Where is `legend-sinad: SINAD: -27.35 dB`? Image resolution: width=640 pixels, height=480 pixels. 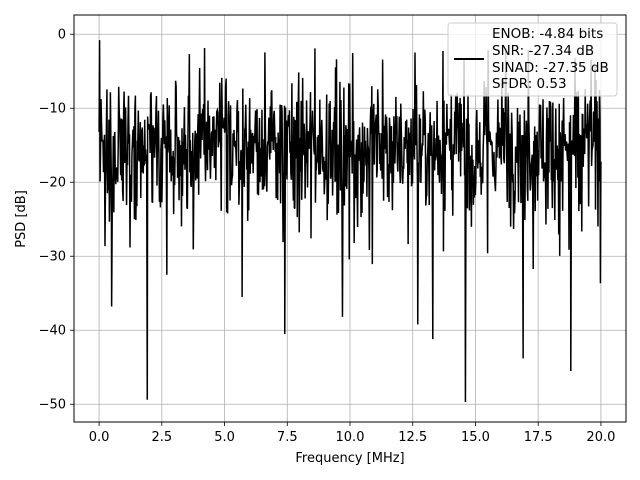
legend-sinad: SINAD: -27.35 dB is located at coordinates (550, 68).